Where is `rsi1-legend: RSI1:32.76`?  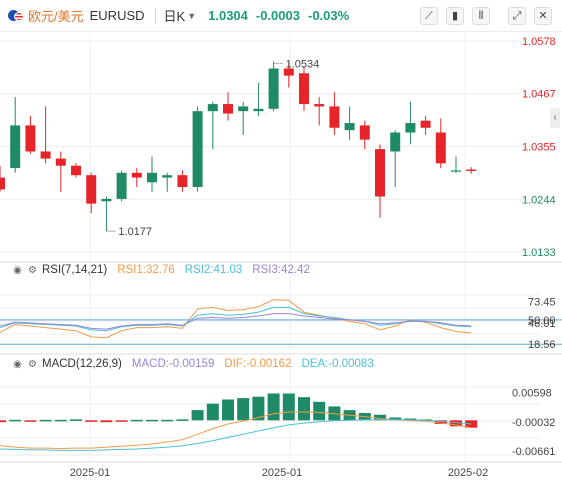 rsi1-legend: RSI1:32.76 is located at coordinates (146, 270).